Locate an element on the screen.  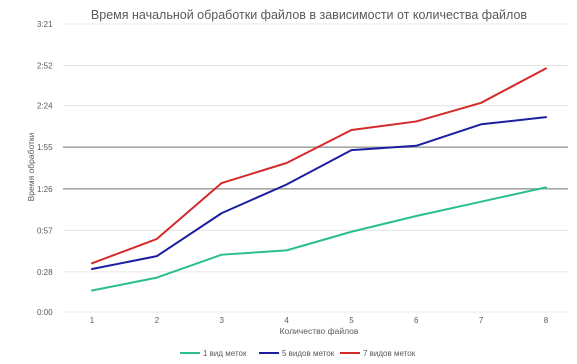
x-tick-label: 3 is located at coordinates (221, 320).